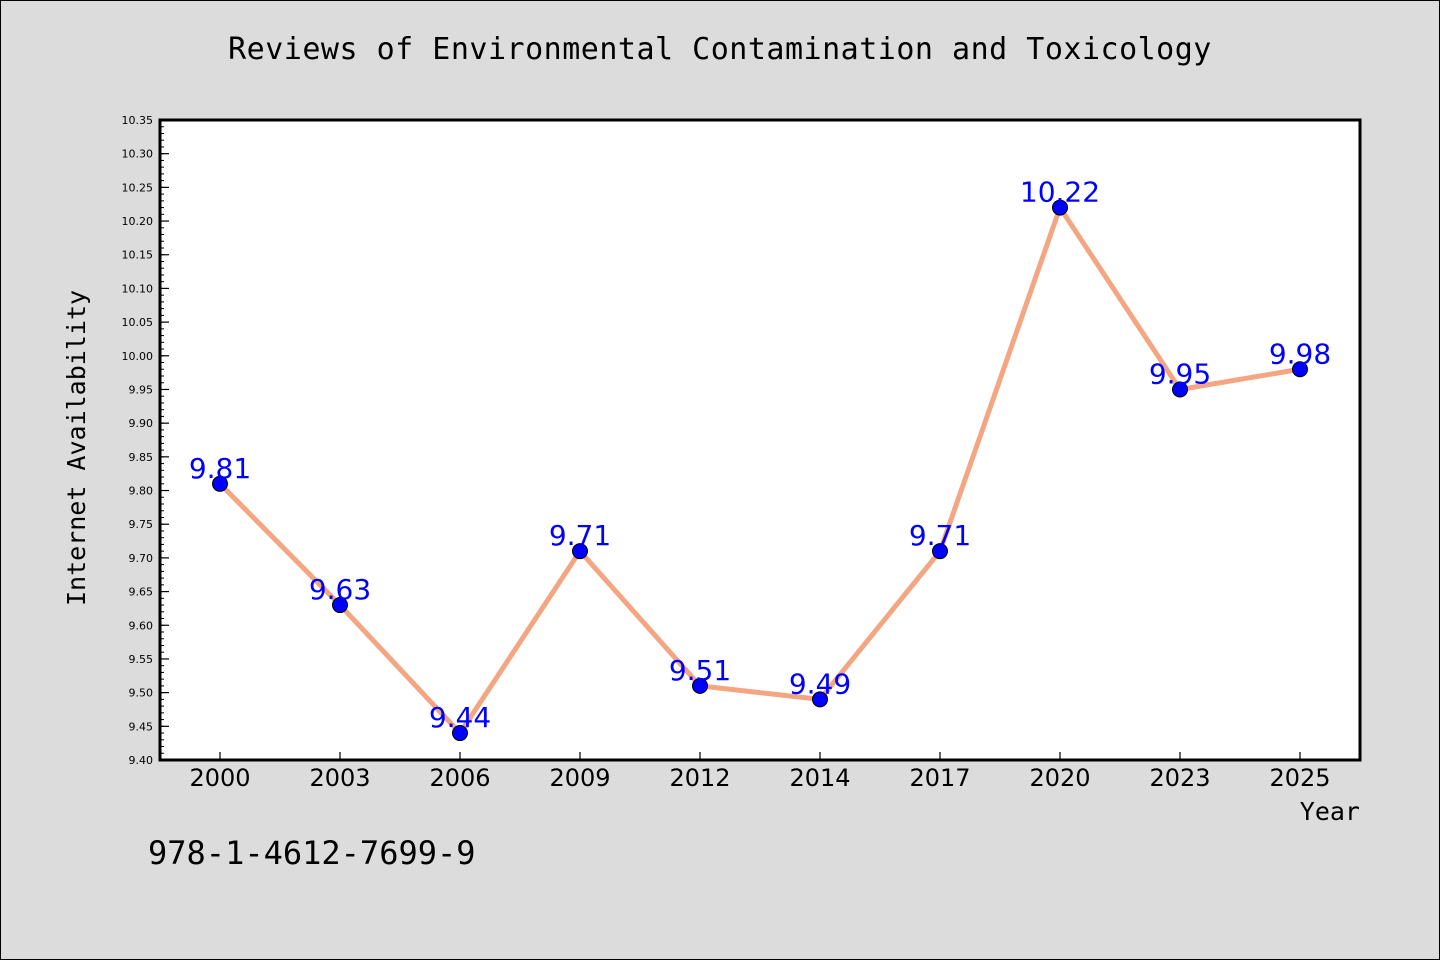 The height and width of the screenshot is (960, 1440). Describe the element at coordinates (340, 589) in the screenshot. I see `data-label: 9.63` at that location.